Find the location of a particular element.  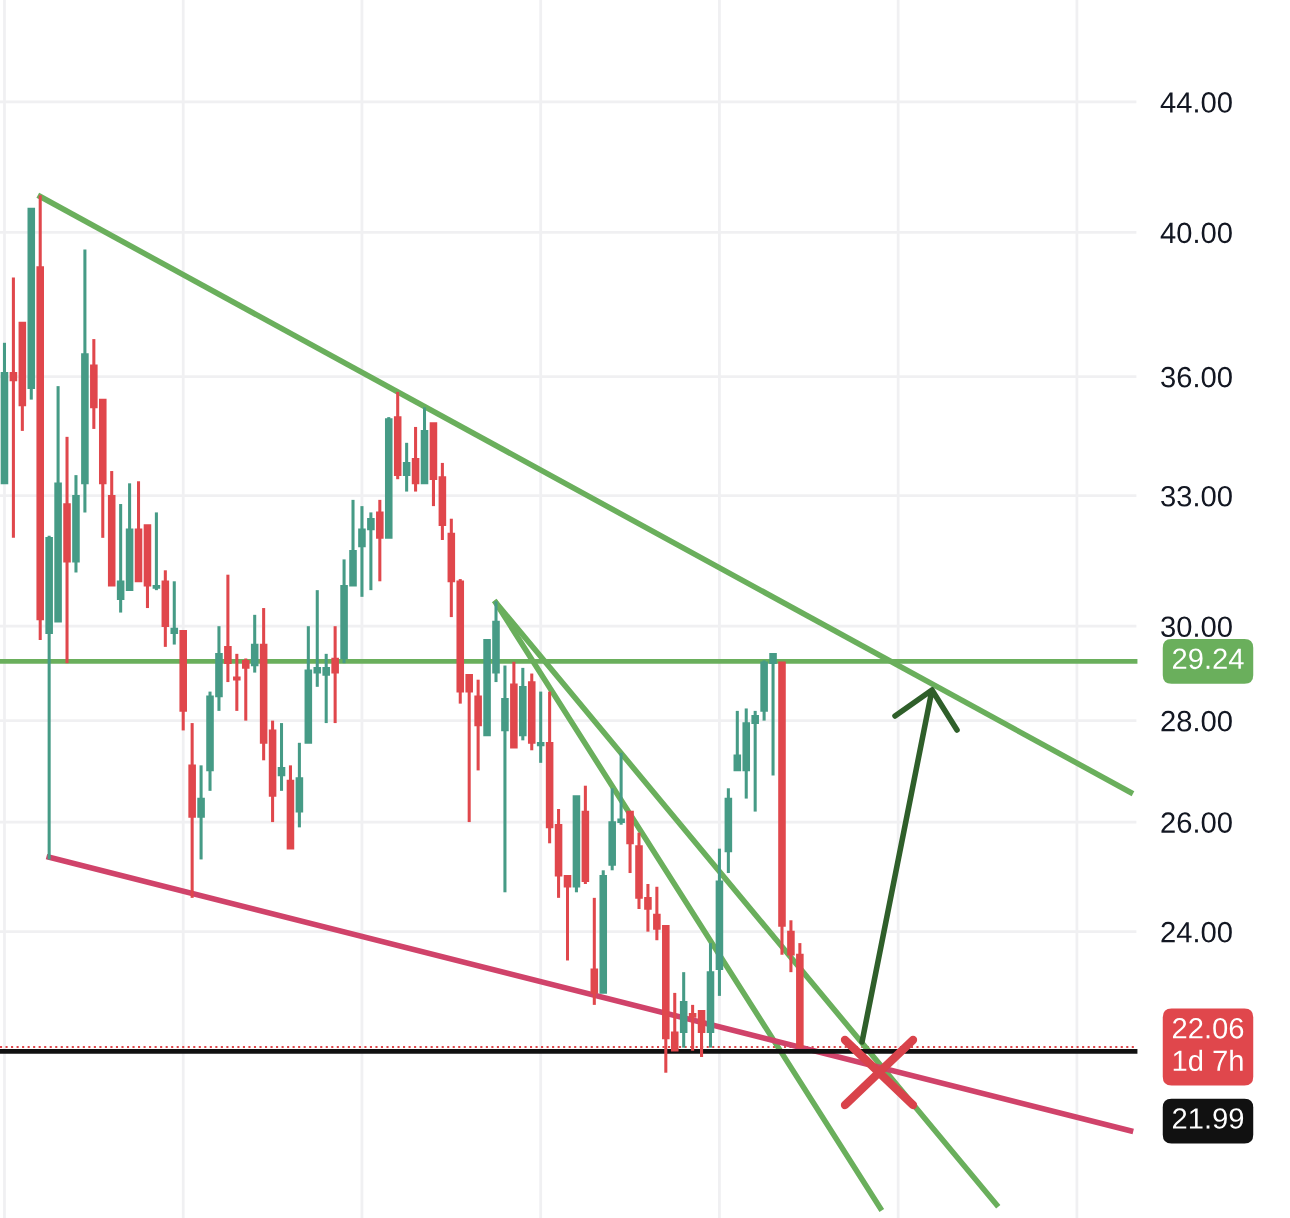

y-tick-label: 30.00 is located at coordinates (1196, 627).